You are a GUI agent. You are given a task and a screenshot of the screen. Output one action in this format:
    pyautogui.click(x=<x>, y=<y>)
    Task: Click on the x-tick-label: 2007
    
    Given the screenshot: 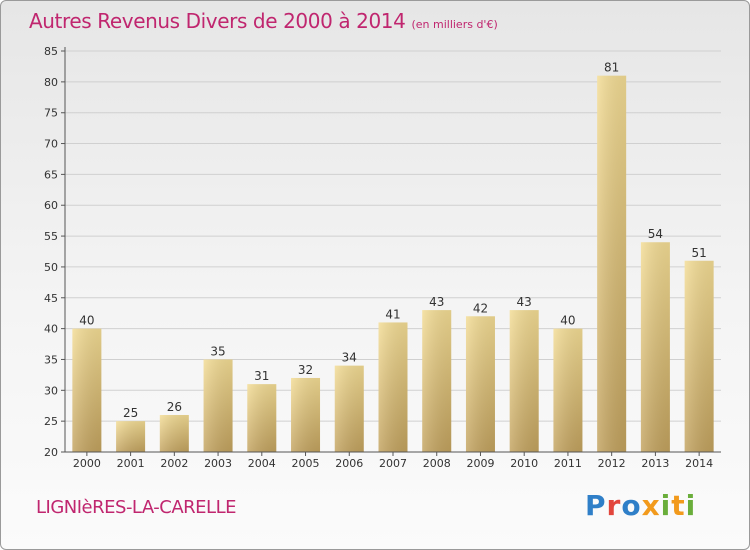 What is the action you would take?
    pyautogui.click(x=393, y=463)
    